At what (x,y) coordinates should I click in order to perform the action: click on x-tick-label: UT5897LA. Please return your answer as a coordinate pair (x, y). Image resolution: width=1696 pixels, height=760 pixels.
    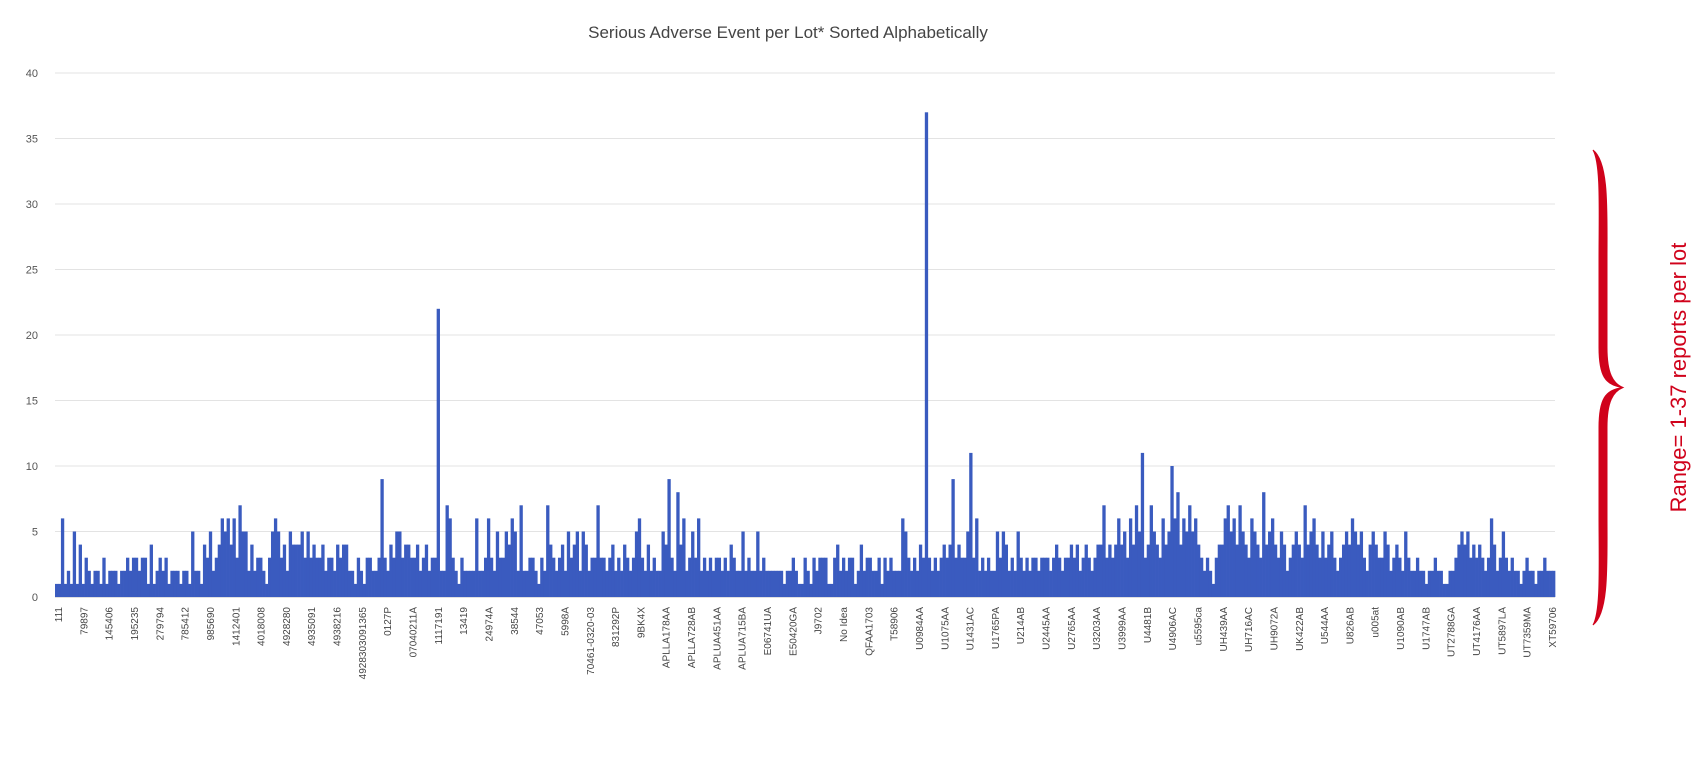
    Looking at the image, I should click on (1502, 631).